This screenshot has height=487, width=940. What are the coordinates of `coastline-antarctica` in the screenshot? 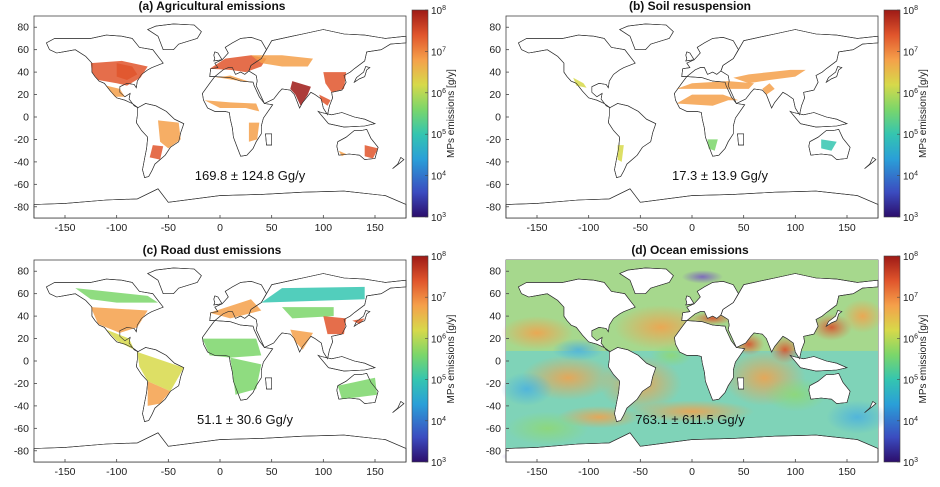 It's located at (692, 203).